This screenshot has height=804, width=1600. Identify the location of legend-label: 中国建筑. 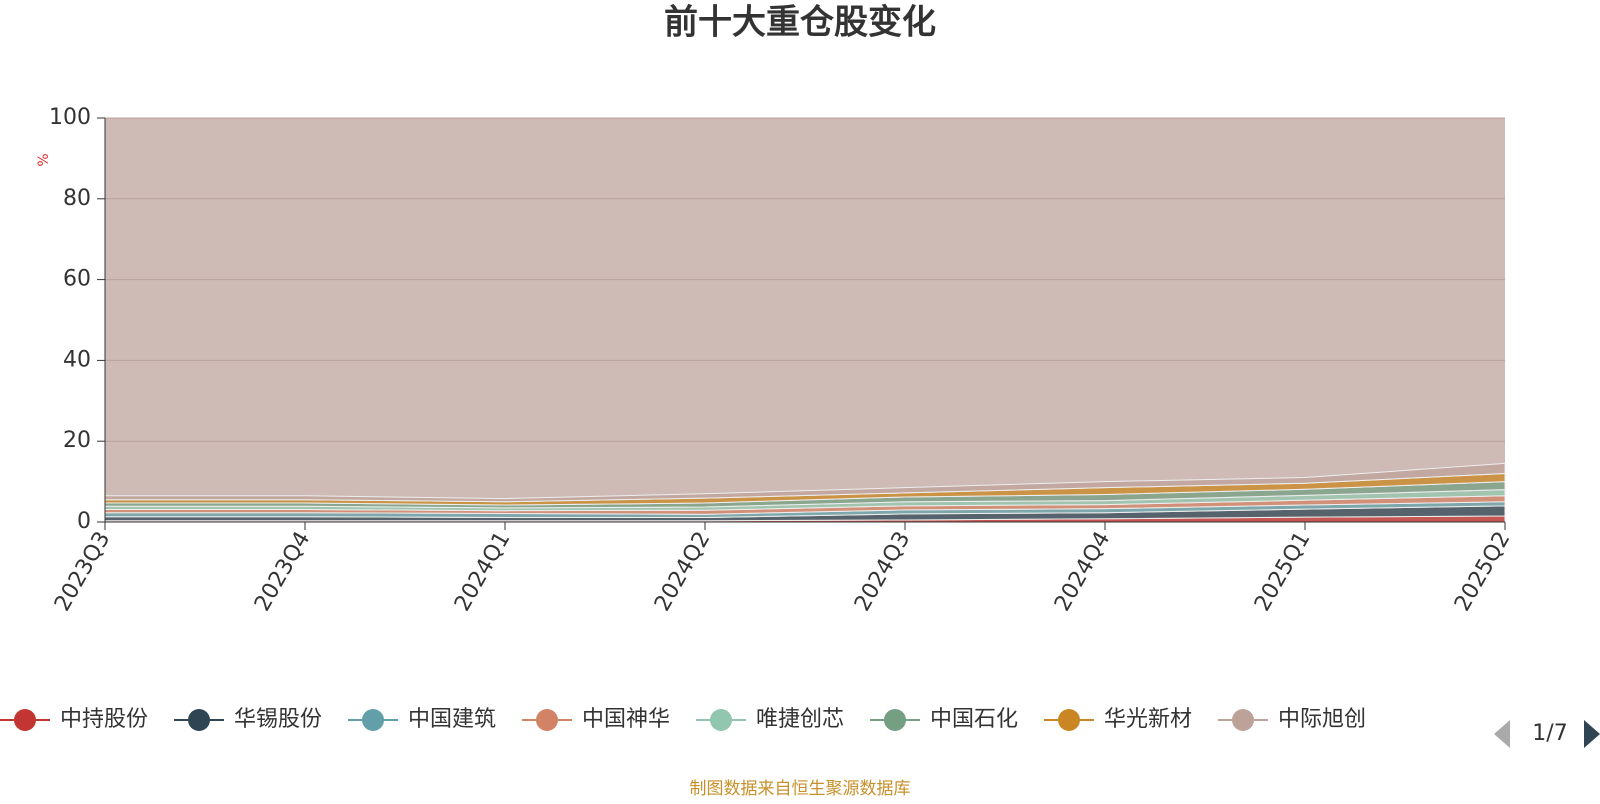
(452, 719).